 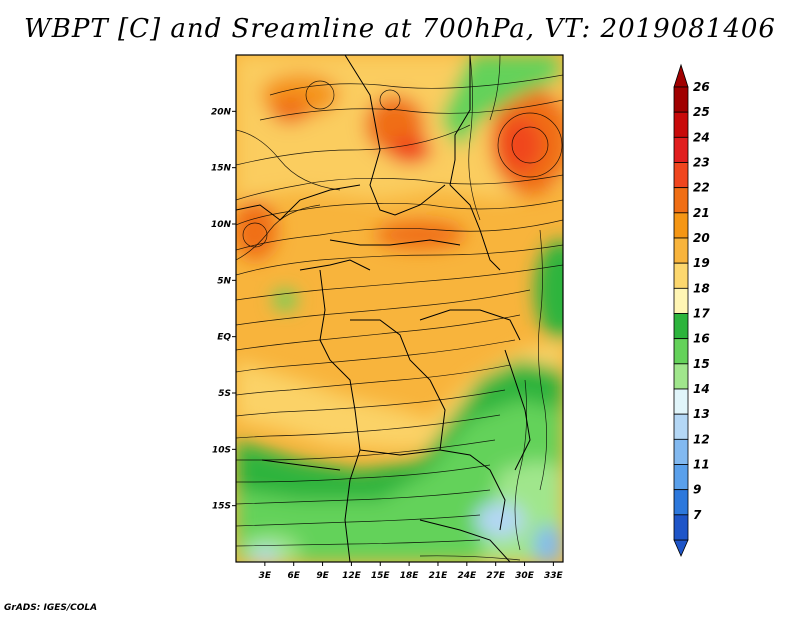 I want to click on lon-tick-label-0: 3E, so click(x=265, y=576).